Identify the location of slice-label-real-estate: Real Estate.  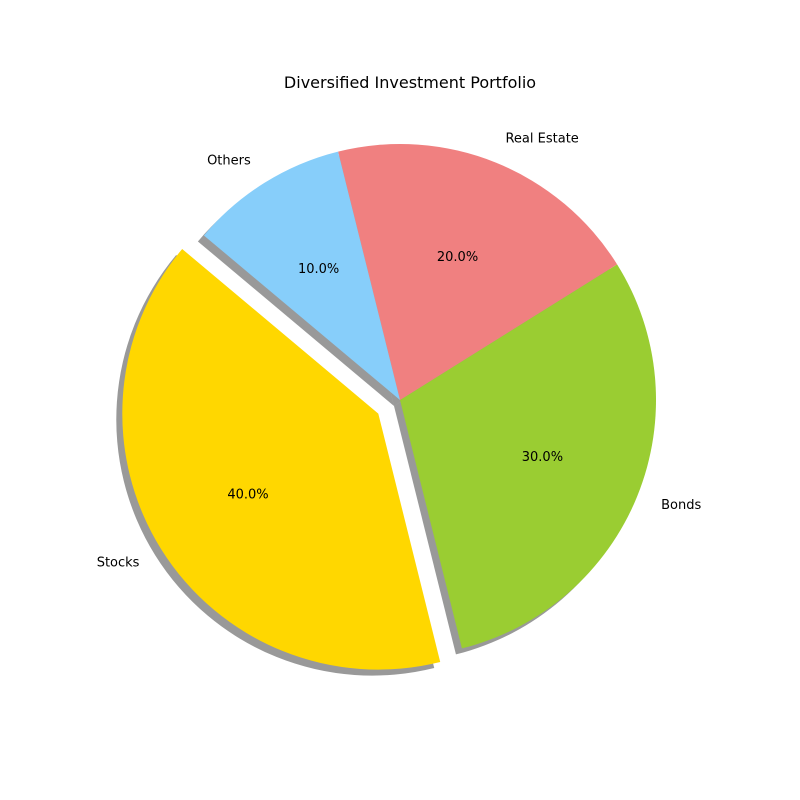
(541, 138).